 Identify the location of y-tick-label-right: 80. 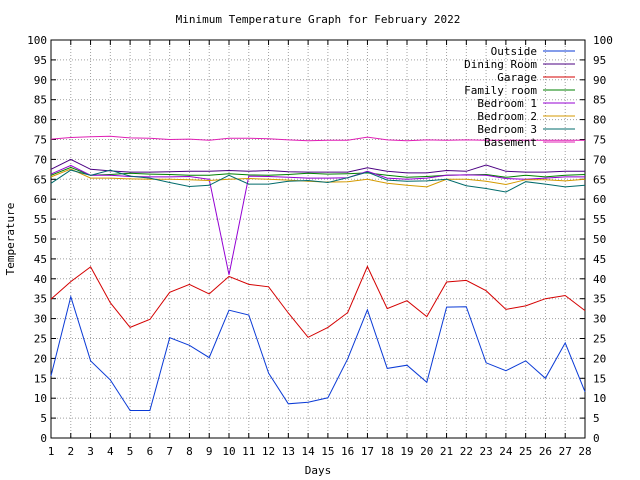
(599, 120).